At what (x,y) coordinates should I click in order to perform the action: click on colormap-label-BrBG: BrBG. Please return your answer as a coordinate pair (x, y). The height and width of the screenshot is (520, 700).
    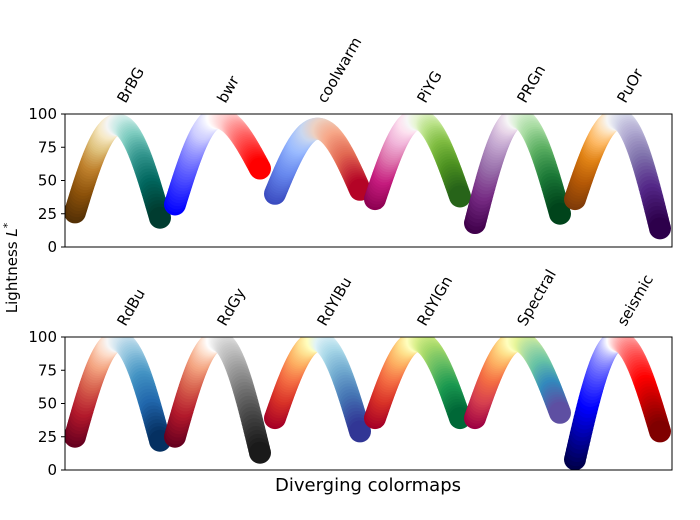
    Looking at the image, I should click on (130, 85).